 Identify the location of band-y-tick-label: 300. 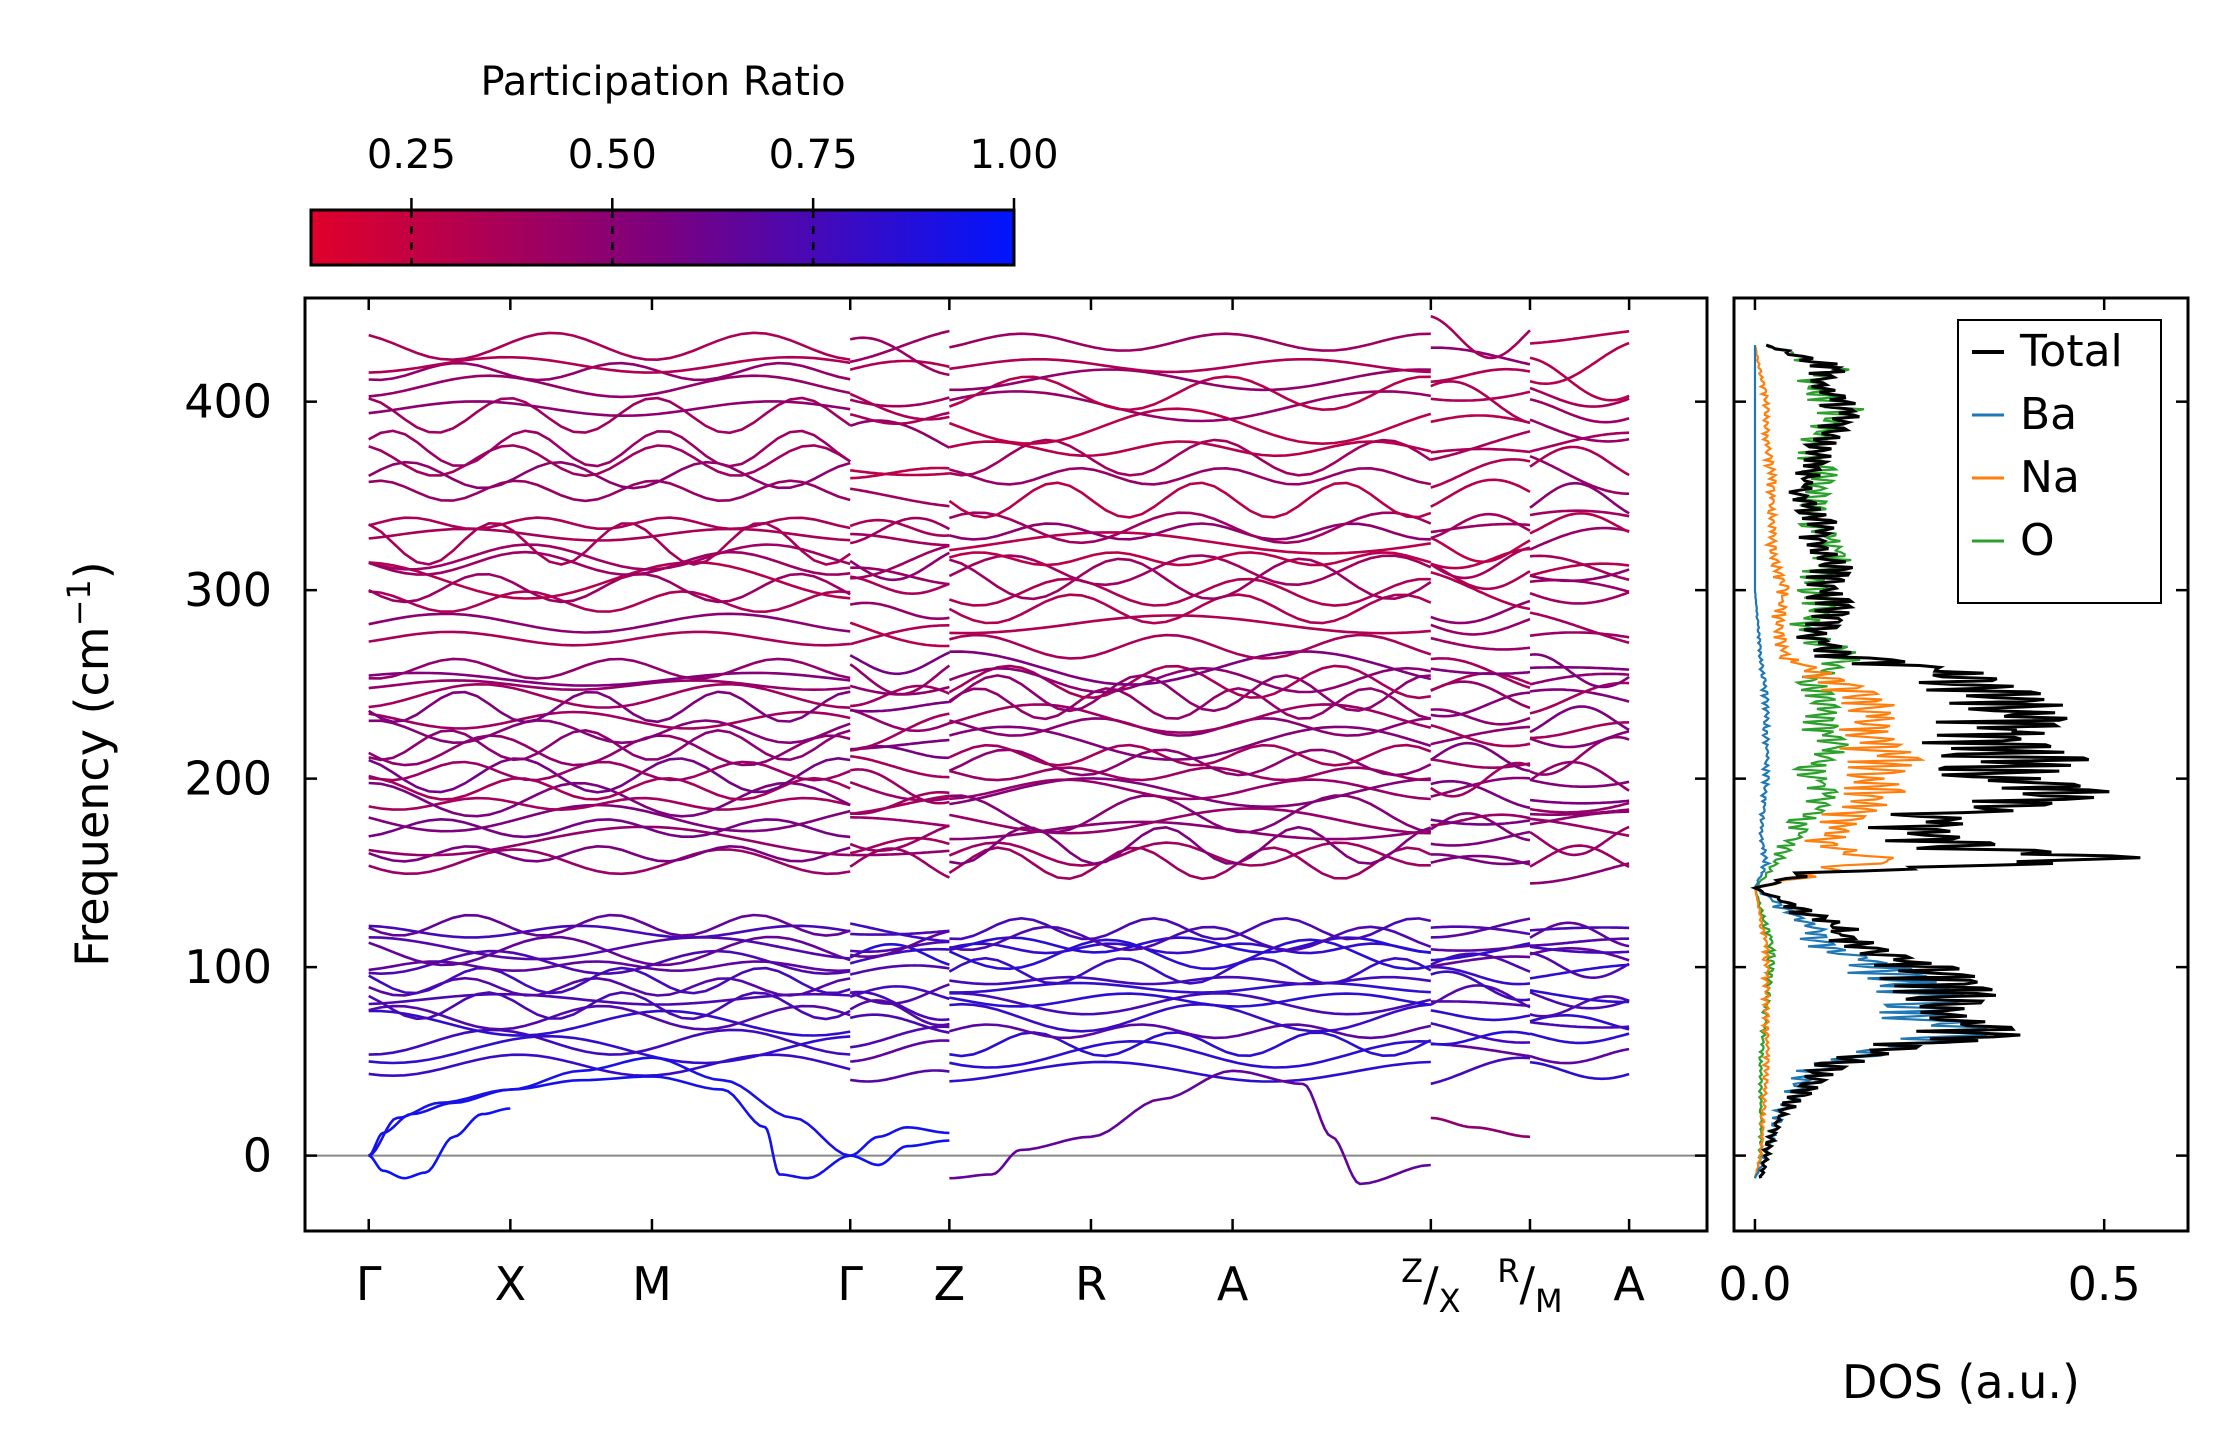
(228, 590).